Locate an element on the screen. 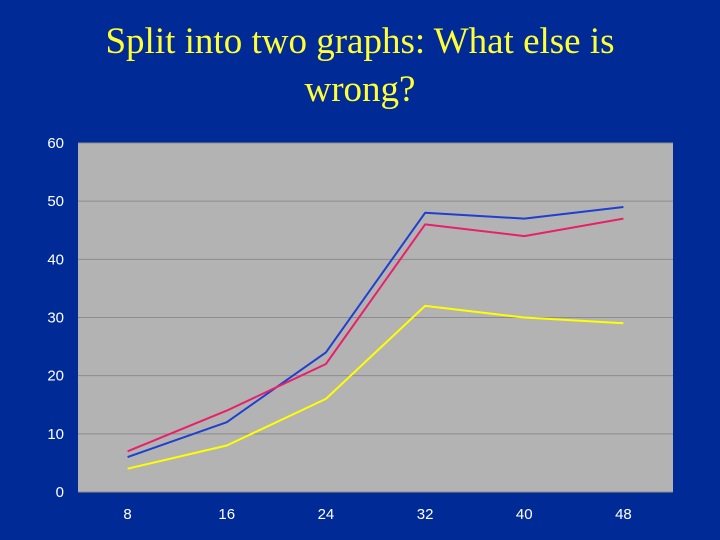 Image resolution: width=720 pixels, height=540 pixels. x-tick-label: 32 is located at coordinates (425, 514).